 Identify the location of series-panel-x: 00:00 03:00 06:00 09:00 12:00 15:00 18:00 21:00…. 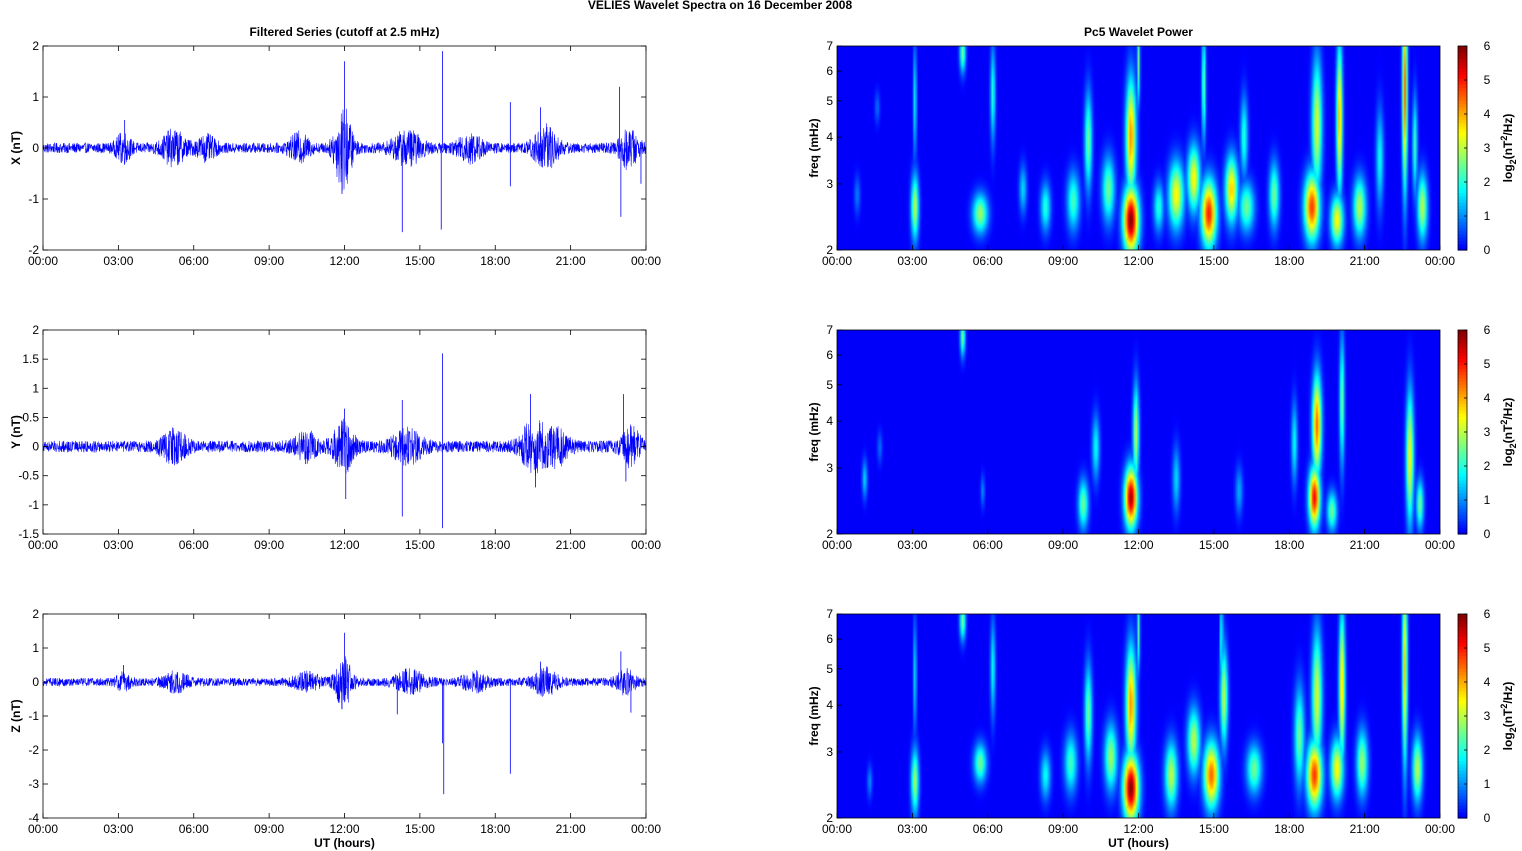
(335, 146).